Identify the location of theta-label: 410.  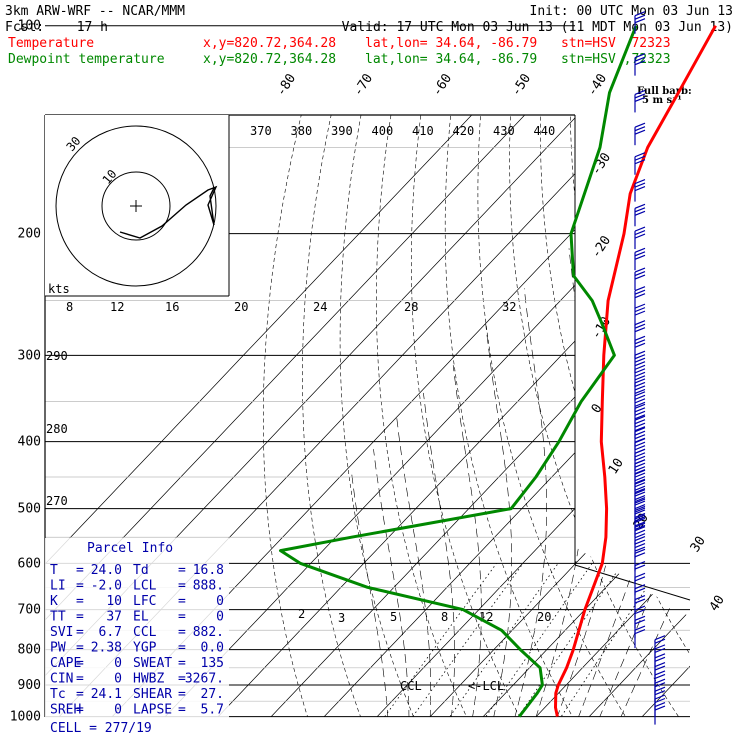
(423, 131).